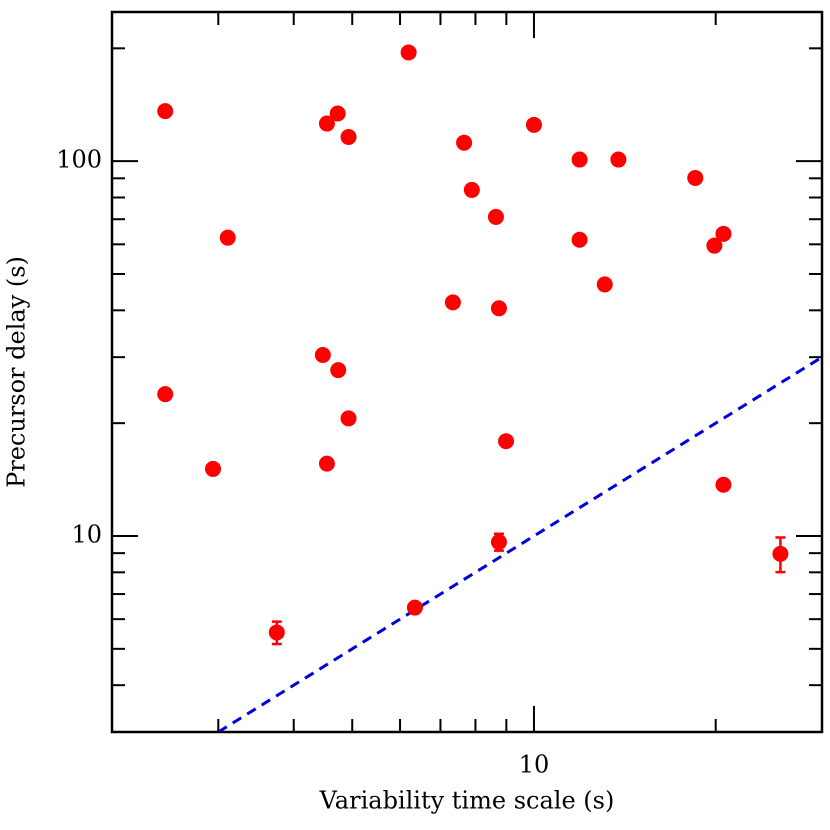  Describe the element at coordinates (79, 160) in the screenshot. I see `y-tick-label: 100` at that location.